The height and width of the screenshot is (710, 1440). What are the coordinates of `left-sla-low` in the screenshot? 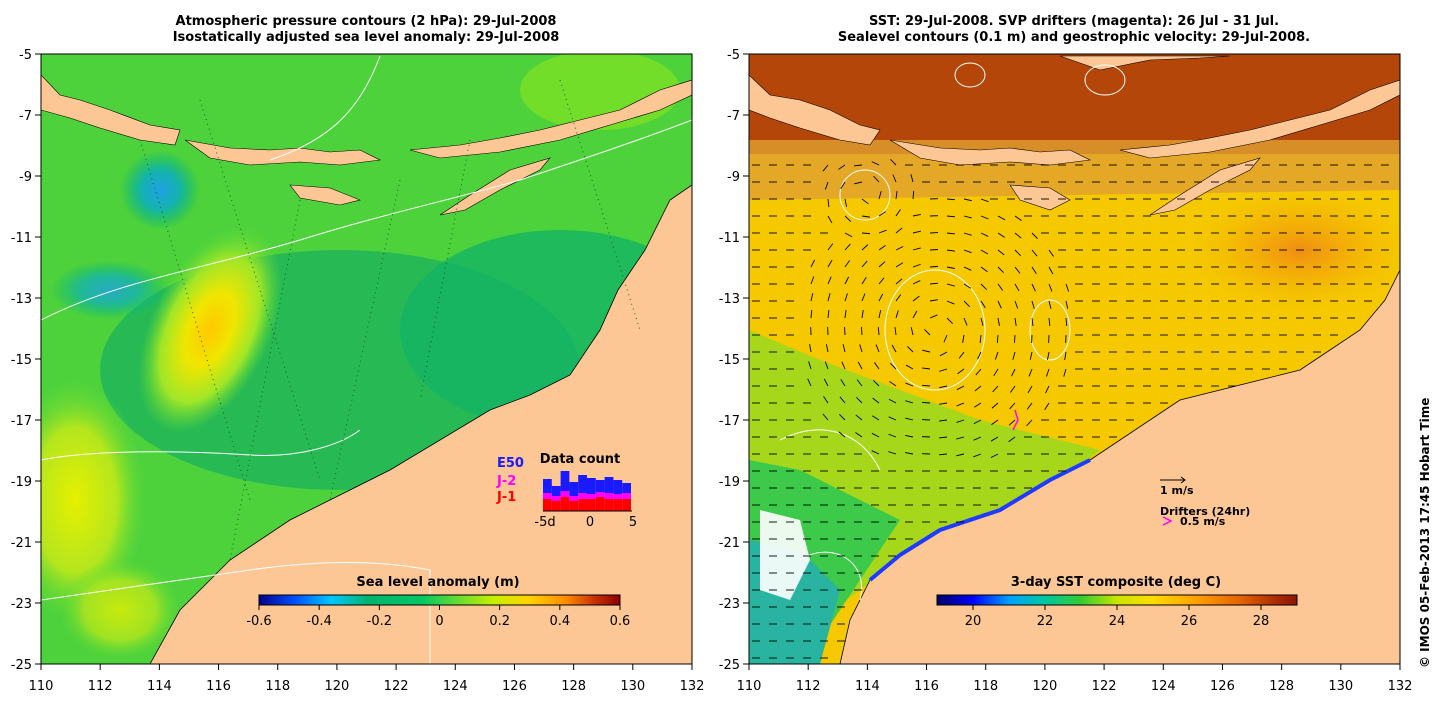 It's located at (160, 190).